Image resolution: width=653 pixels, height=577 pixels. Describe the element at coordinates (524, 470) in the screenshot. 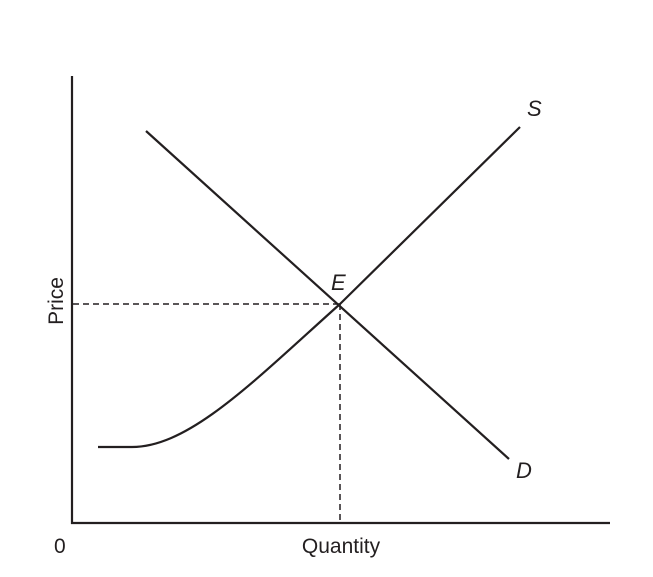

I see `demand-label: D` at that location.